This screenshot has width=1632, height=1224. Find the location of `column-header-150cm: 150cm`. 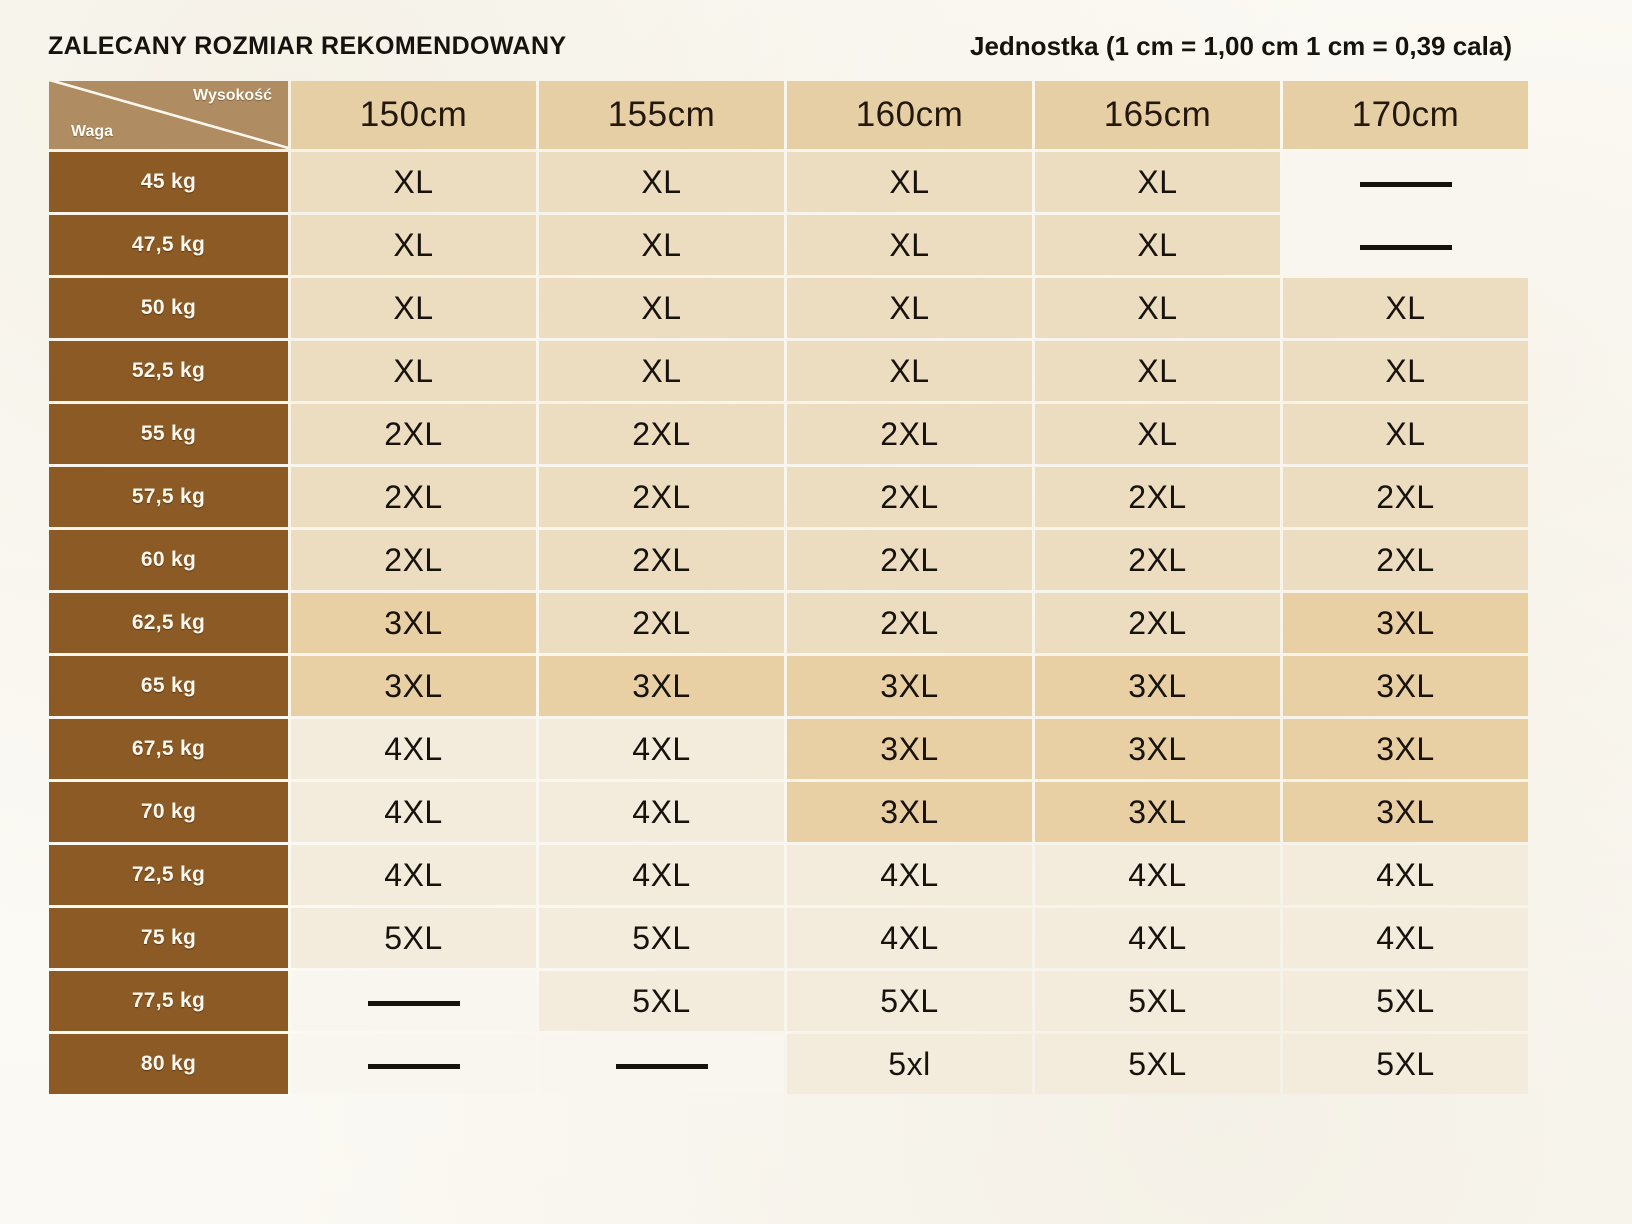

column-header-150cm: 150cm is located at coordinates (413, 115).